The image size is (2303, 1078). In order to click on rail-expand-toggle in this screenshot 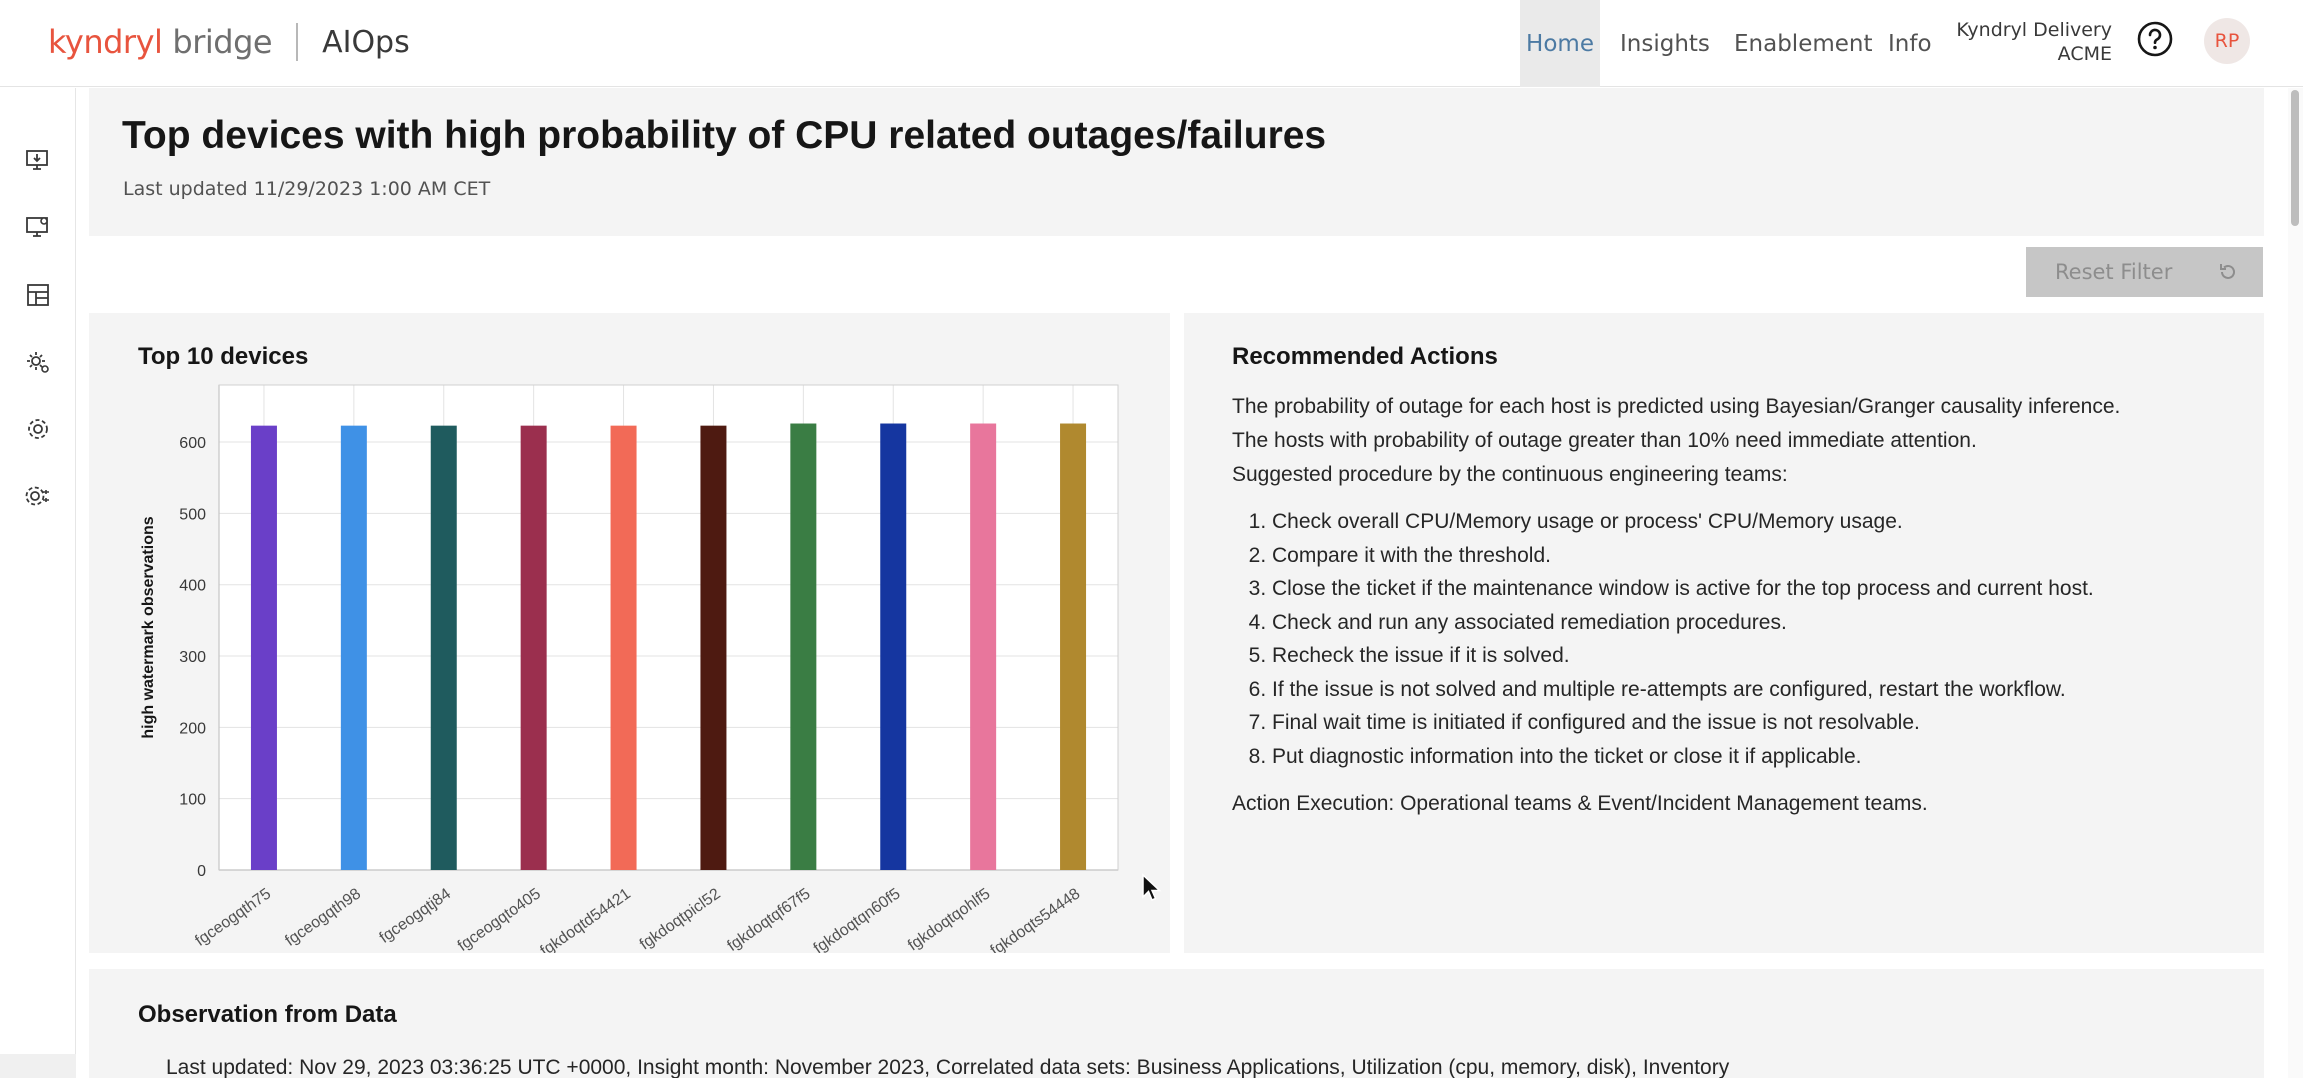, I will do `click(38, 1066)`.